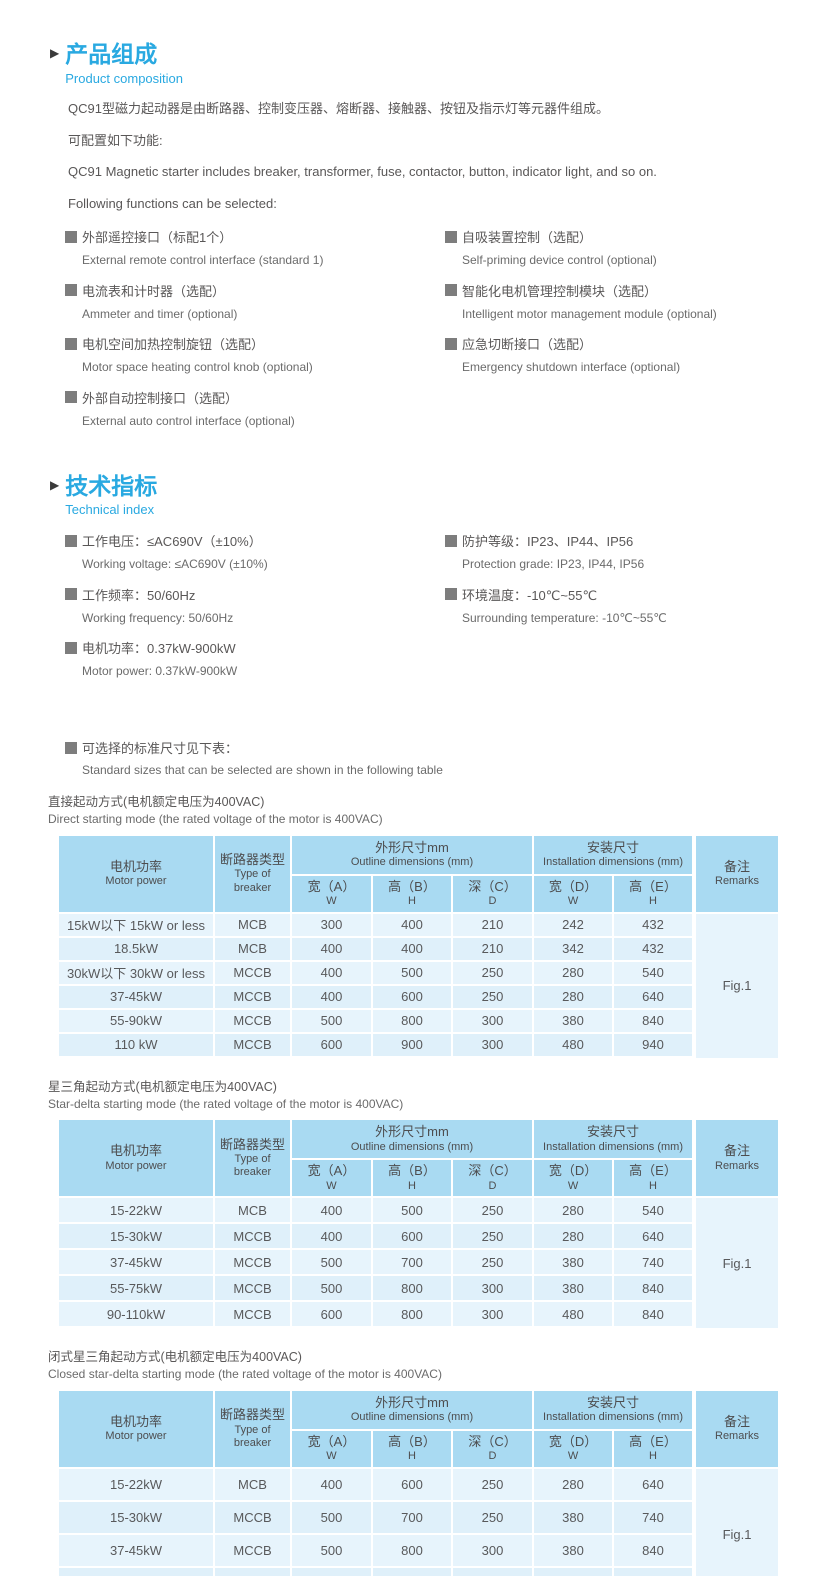 Image resolution: width=830 pixels, height=1576 pixels. Describe the element at coordinates (412, 847) in the screenshot. I see `header-zh: 外形尺寸mm` at that location.